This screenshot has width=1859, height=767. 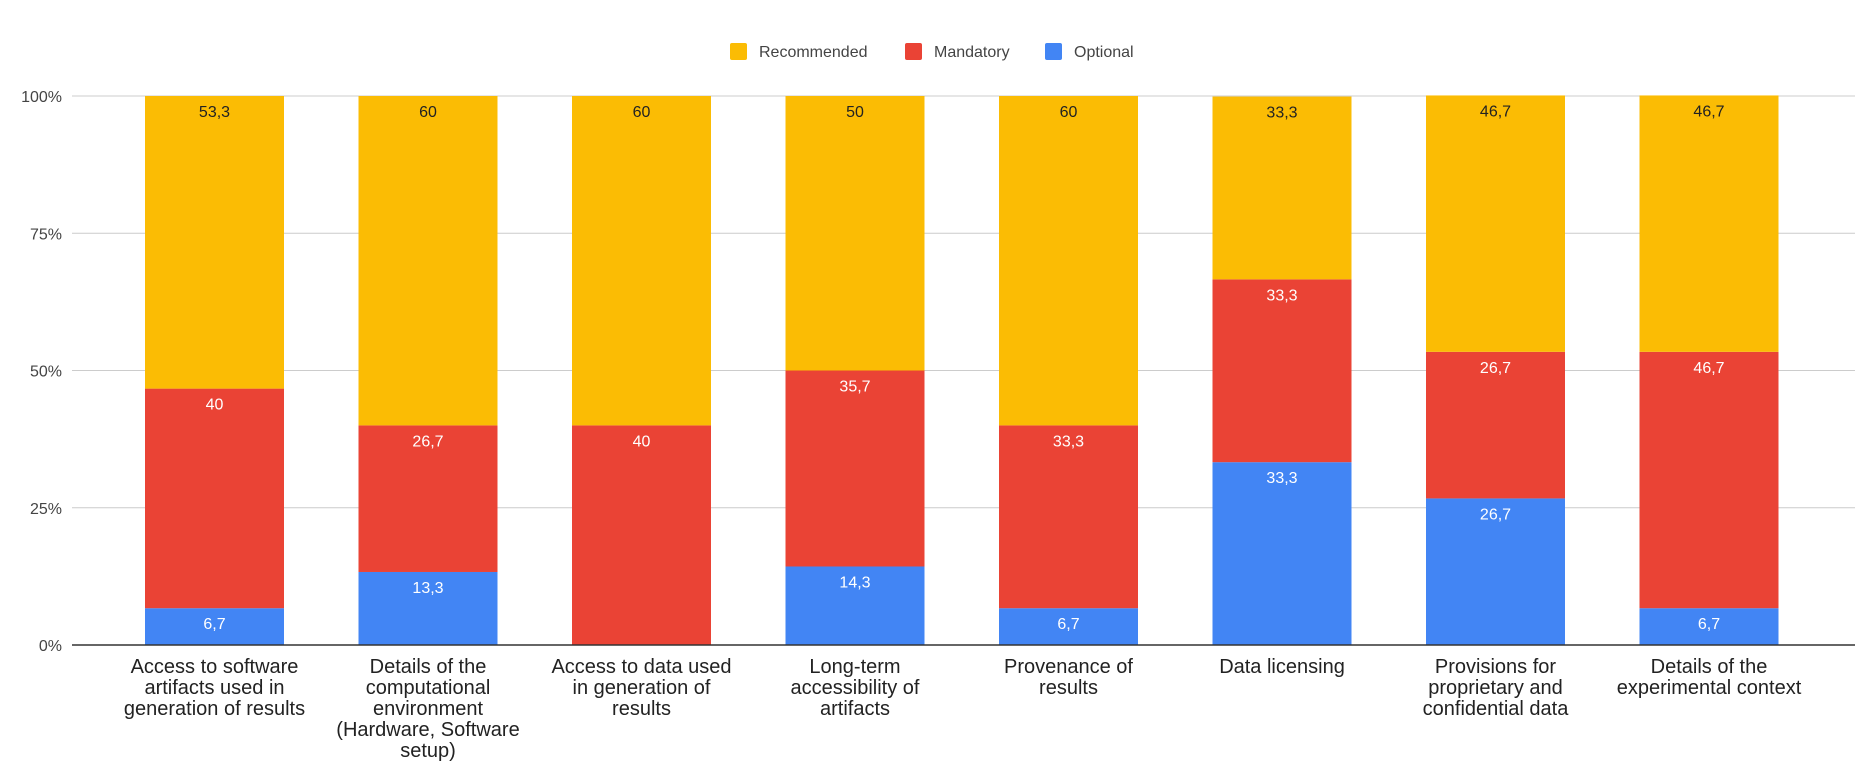 I want to click on data-label-recommended: 33,3, so click(x=1281, y=113).